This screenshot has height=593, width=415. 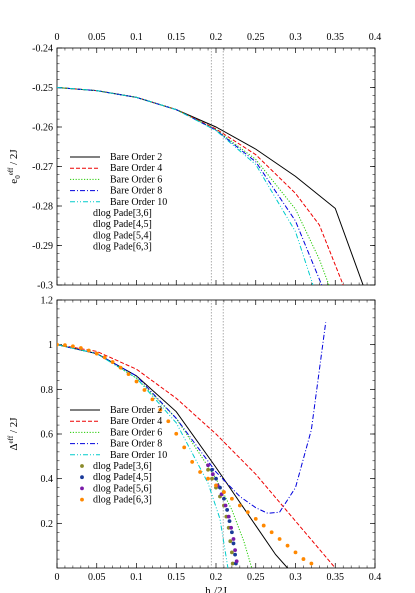 I want to click on y-tick-label: 0.2, so click(x=47, y=524).